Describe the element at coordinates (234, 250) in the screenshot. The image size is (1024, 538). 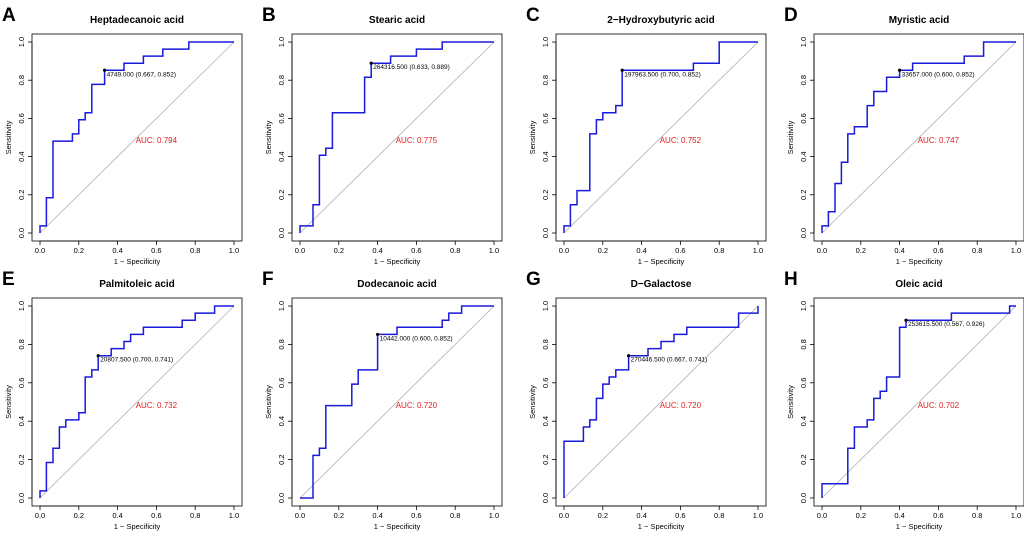
I see `x-tick-label-a: 1.0` at that location.